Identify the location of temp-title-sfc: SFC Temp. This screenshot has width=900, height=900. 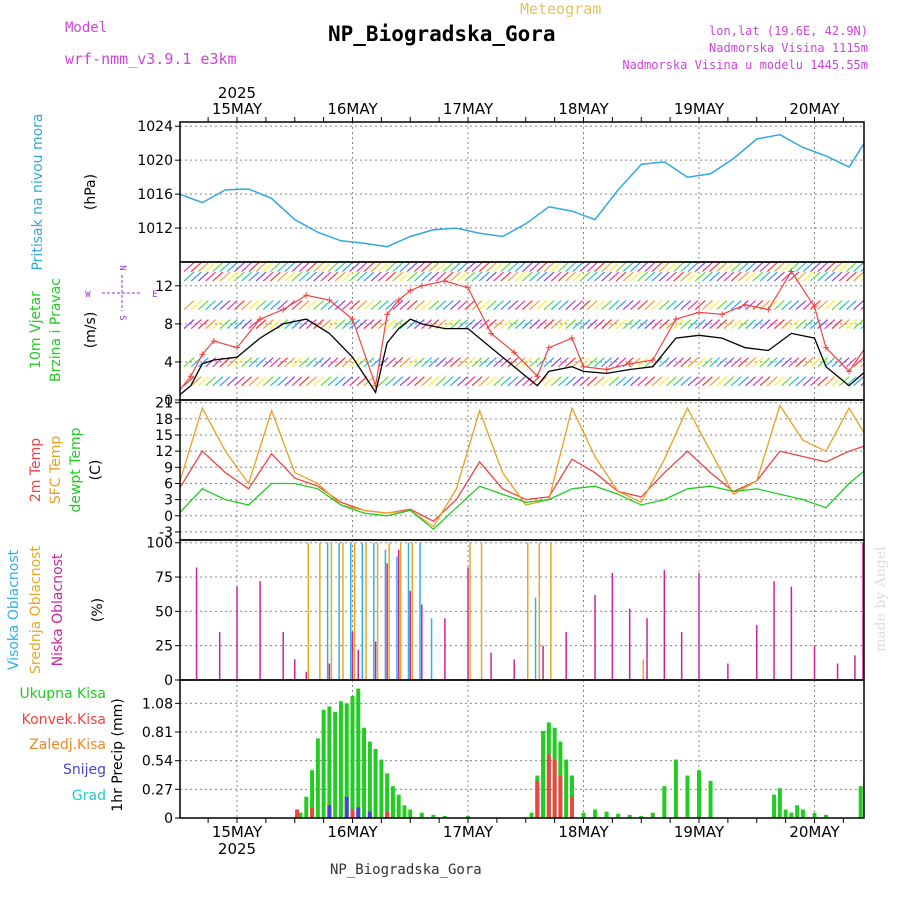
(56, 470).